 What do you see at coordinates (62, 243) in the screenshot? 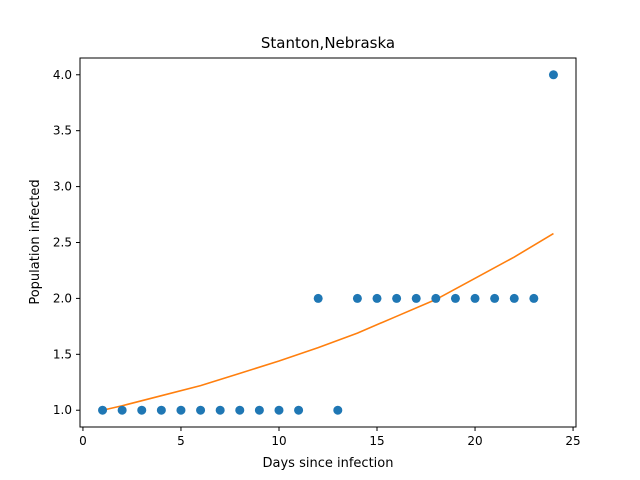
I see `y-tick-label: 2.5` at bounding box center [62, 243].